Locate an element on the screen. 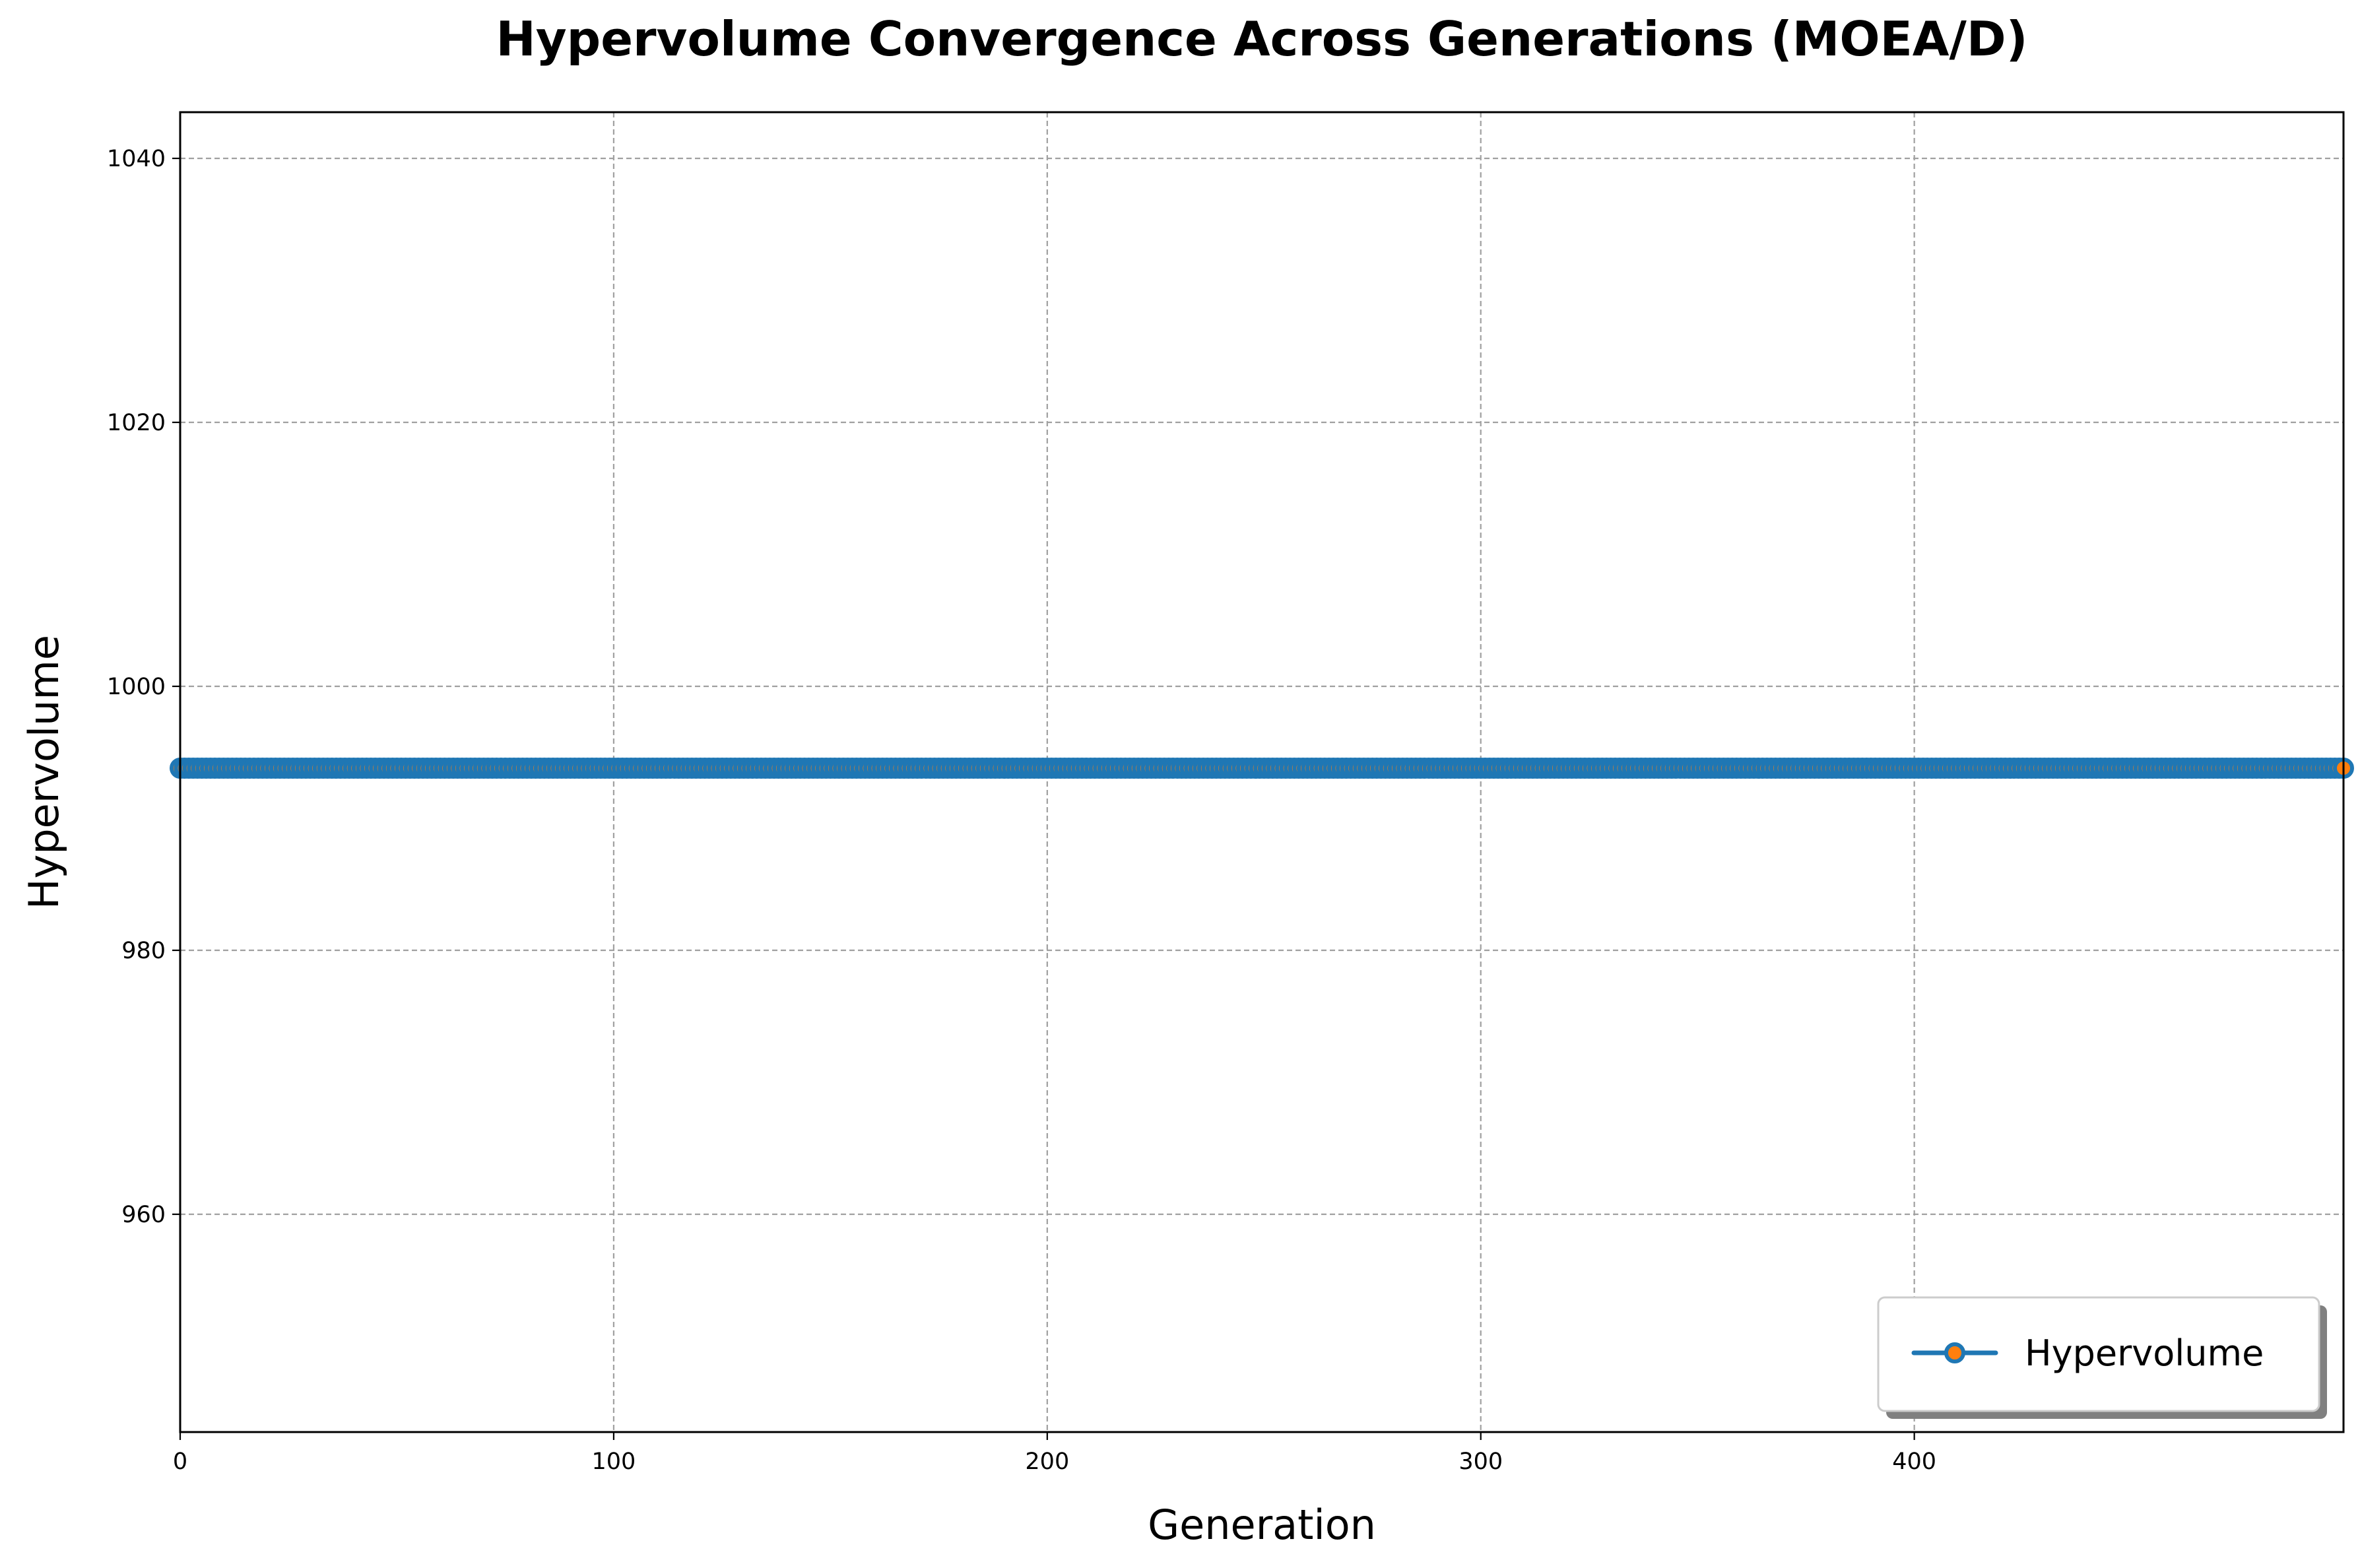  x-tick-label: 400 is located at coordinates (1914, 1462).